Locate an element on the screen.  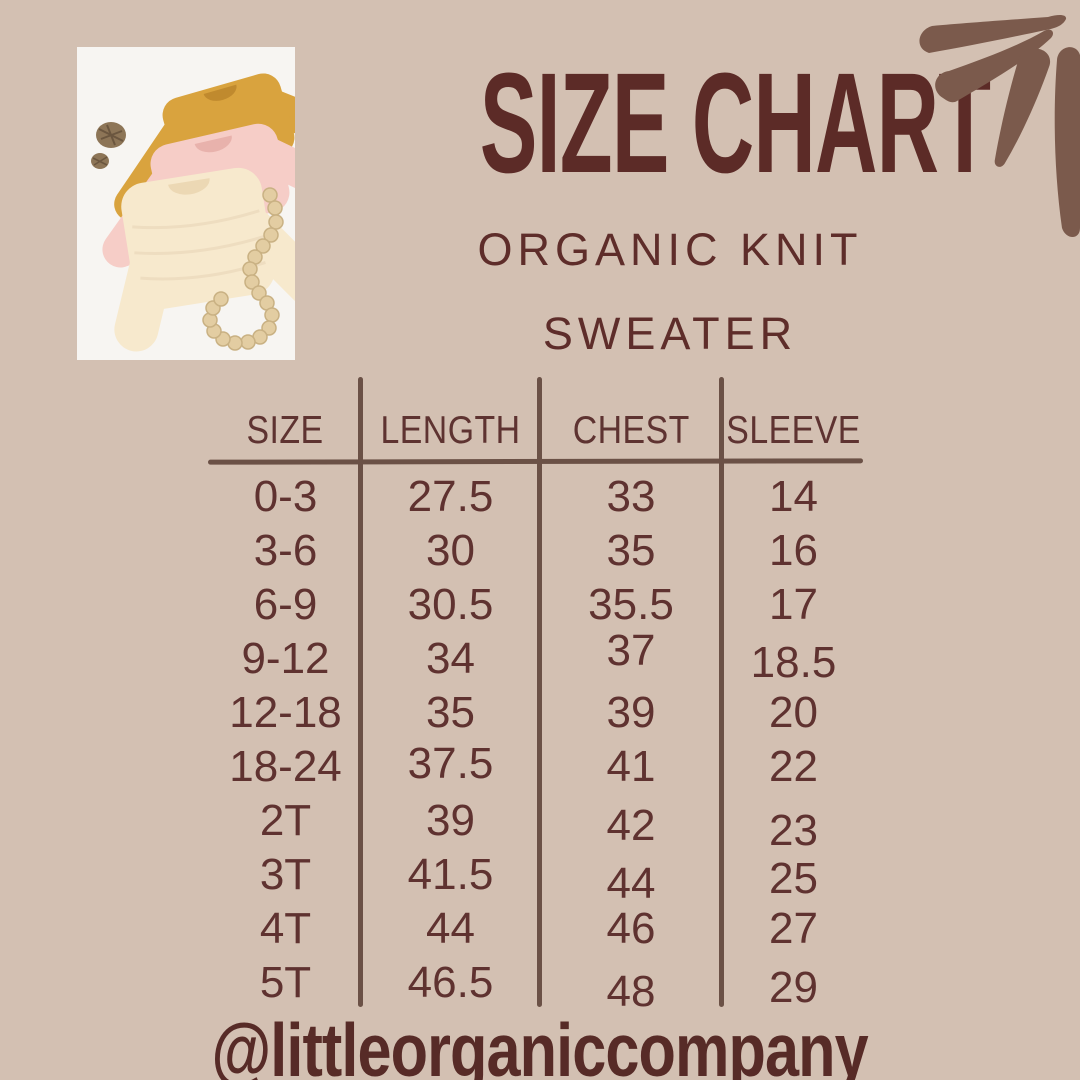
cell-chest: 48 is located at coordinates (631, 991).